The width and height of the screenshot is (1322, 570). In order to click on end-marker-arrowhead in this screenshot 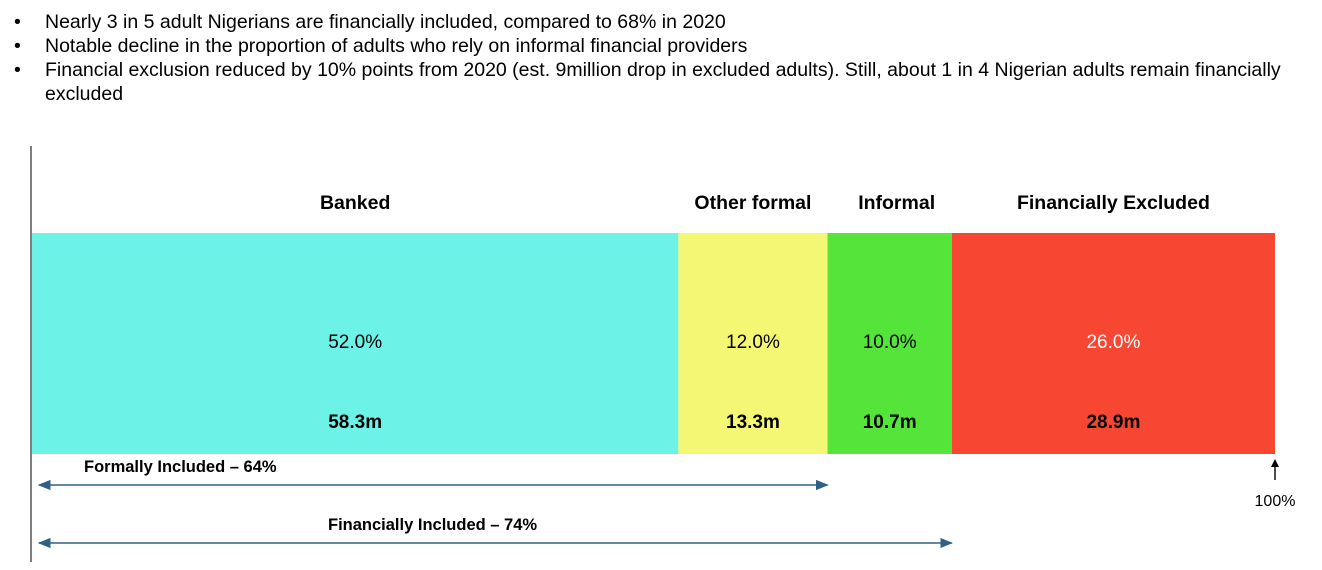, I will do `click(1275, 463)`.